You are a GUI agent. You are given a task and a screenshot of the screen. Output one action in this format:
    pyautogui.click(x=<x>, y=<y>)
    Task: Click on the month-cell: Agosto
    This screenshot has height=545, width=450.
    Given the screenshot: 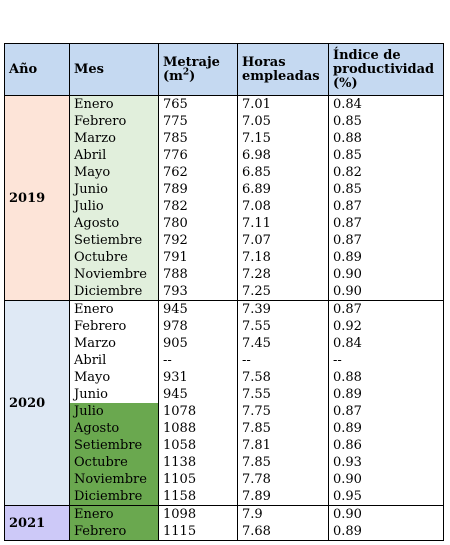 What is the action you would take?
    pyautogui.click(x=114, y=428)
    